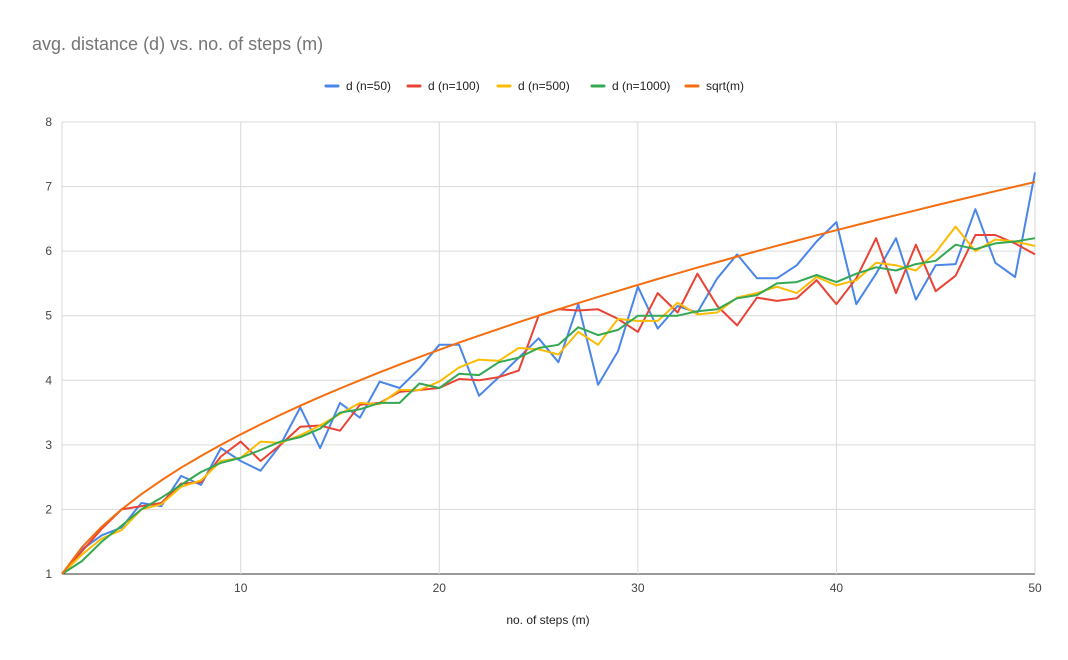 The width and height of the screenshot is (1068, 660). Describe the element at coordinates (178, 44) in the screenshot. I see `chart-title: avg. distance (d) vs. no. of steps (m)` at that location.